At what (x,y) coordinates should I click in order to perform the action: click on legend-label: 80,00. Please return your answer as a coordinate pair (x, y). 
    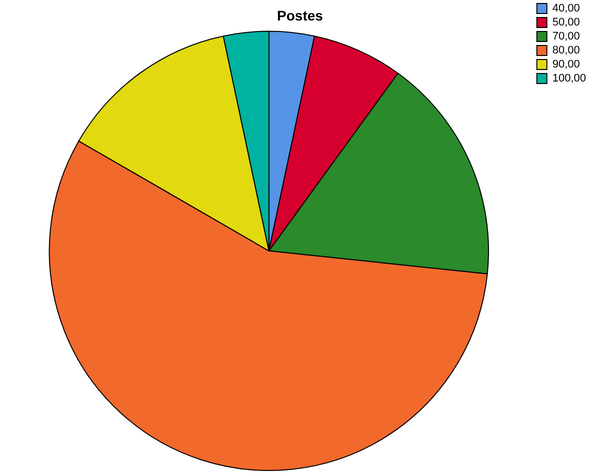
    Looking at the image, I should click on (566, 50).